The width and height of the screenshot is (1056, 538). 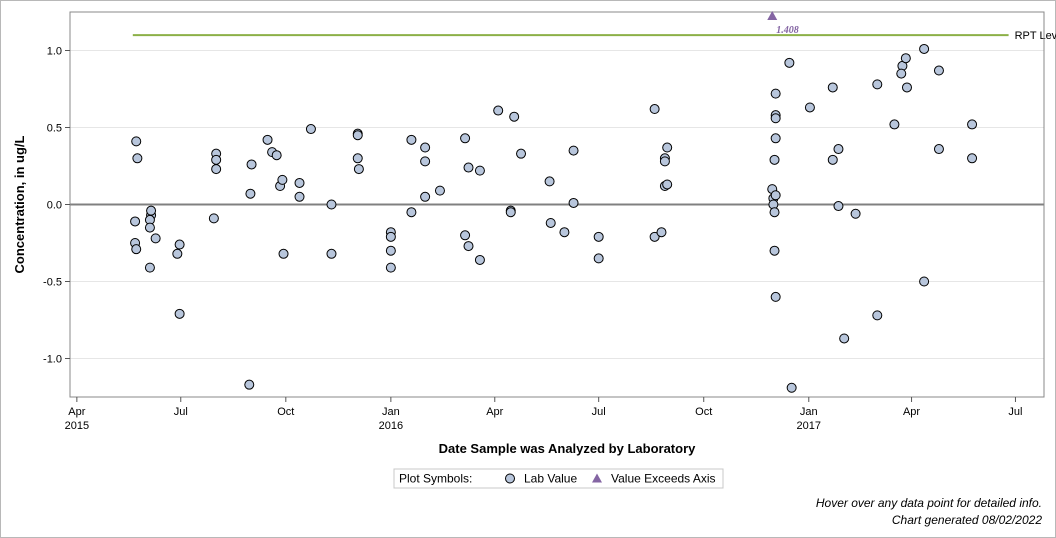 I want to click on legend-item-label: Lab Value, so click(x=550, y=479).